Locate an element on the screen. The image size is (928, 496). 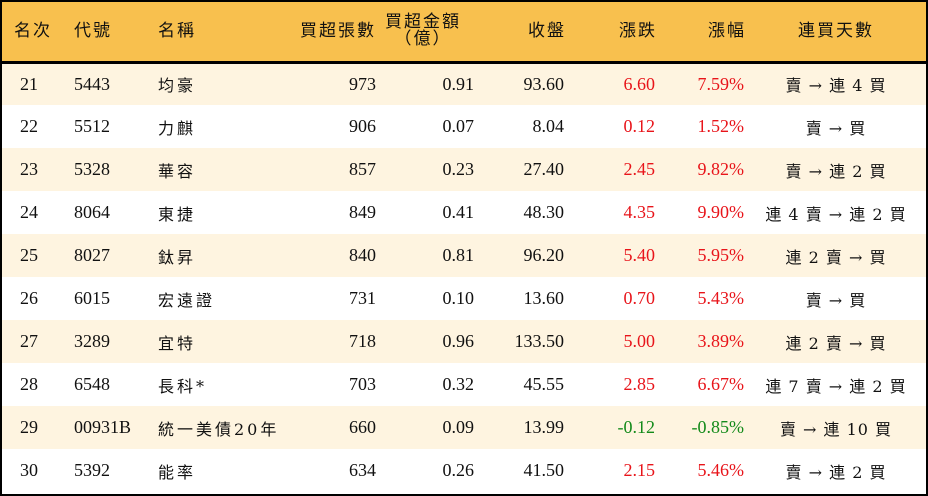
change-cell: 2.85 is located at coordinates (639, 384).